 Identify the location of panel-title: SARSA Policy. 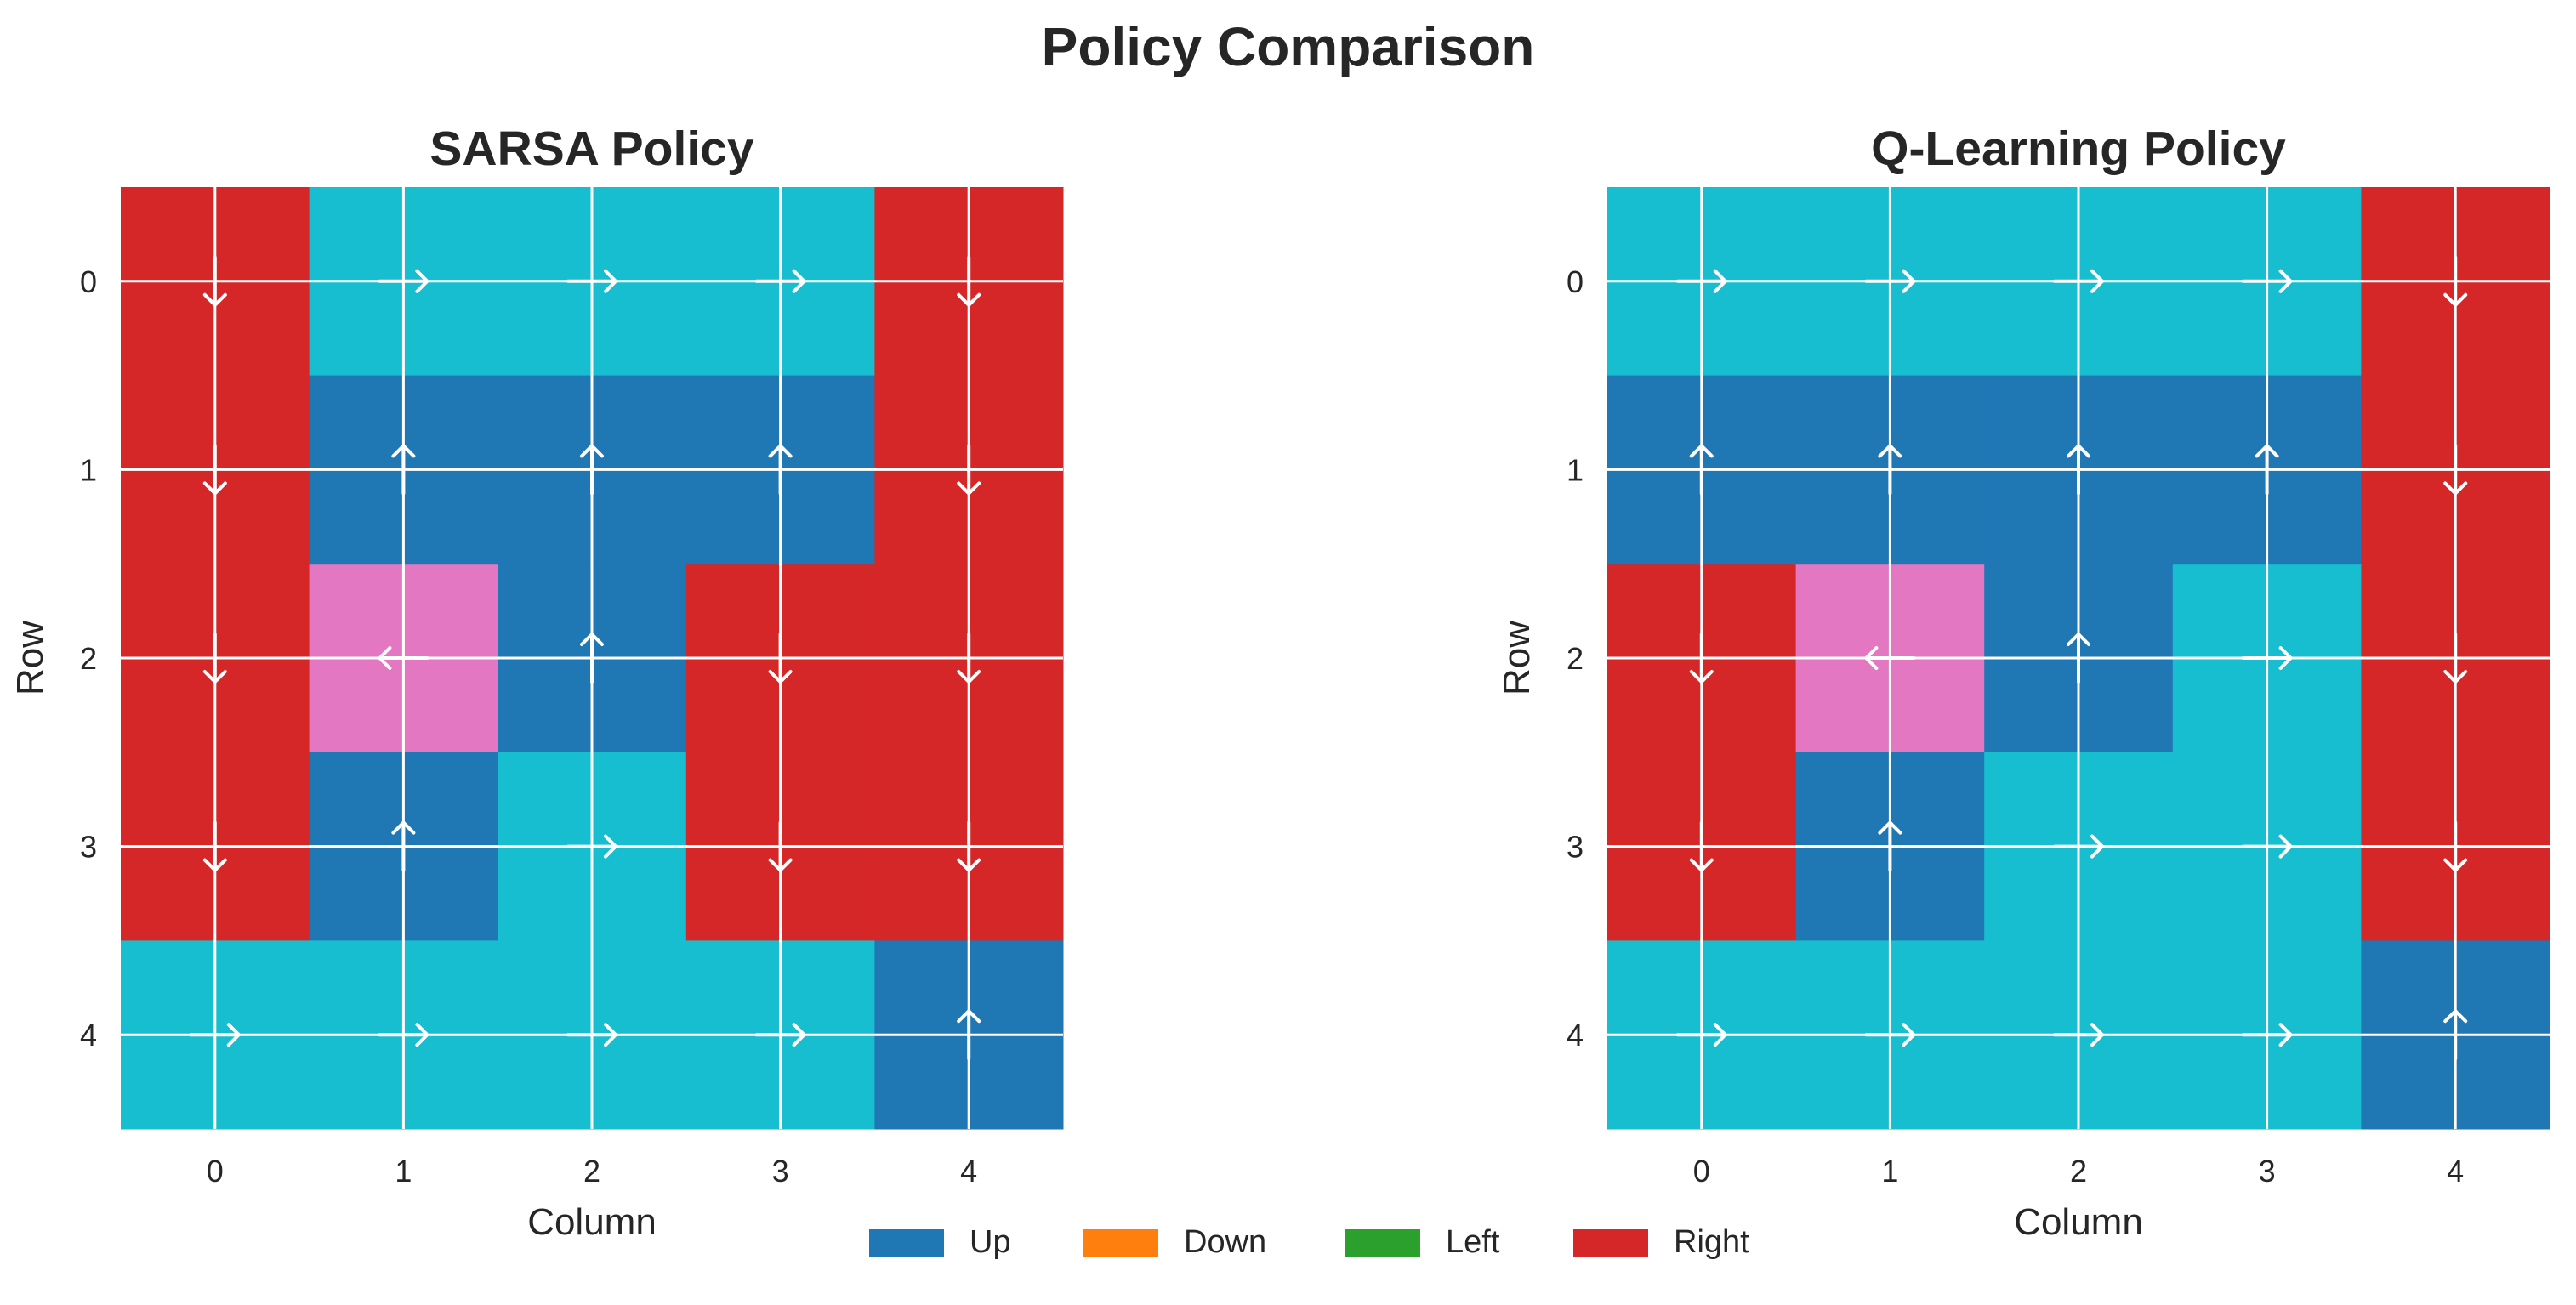
(591, 149).